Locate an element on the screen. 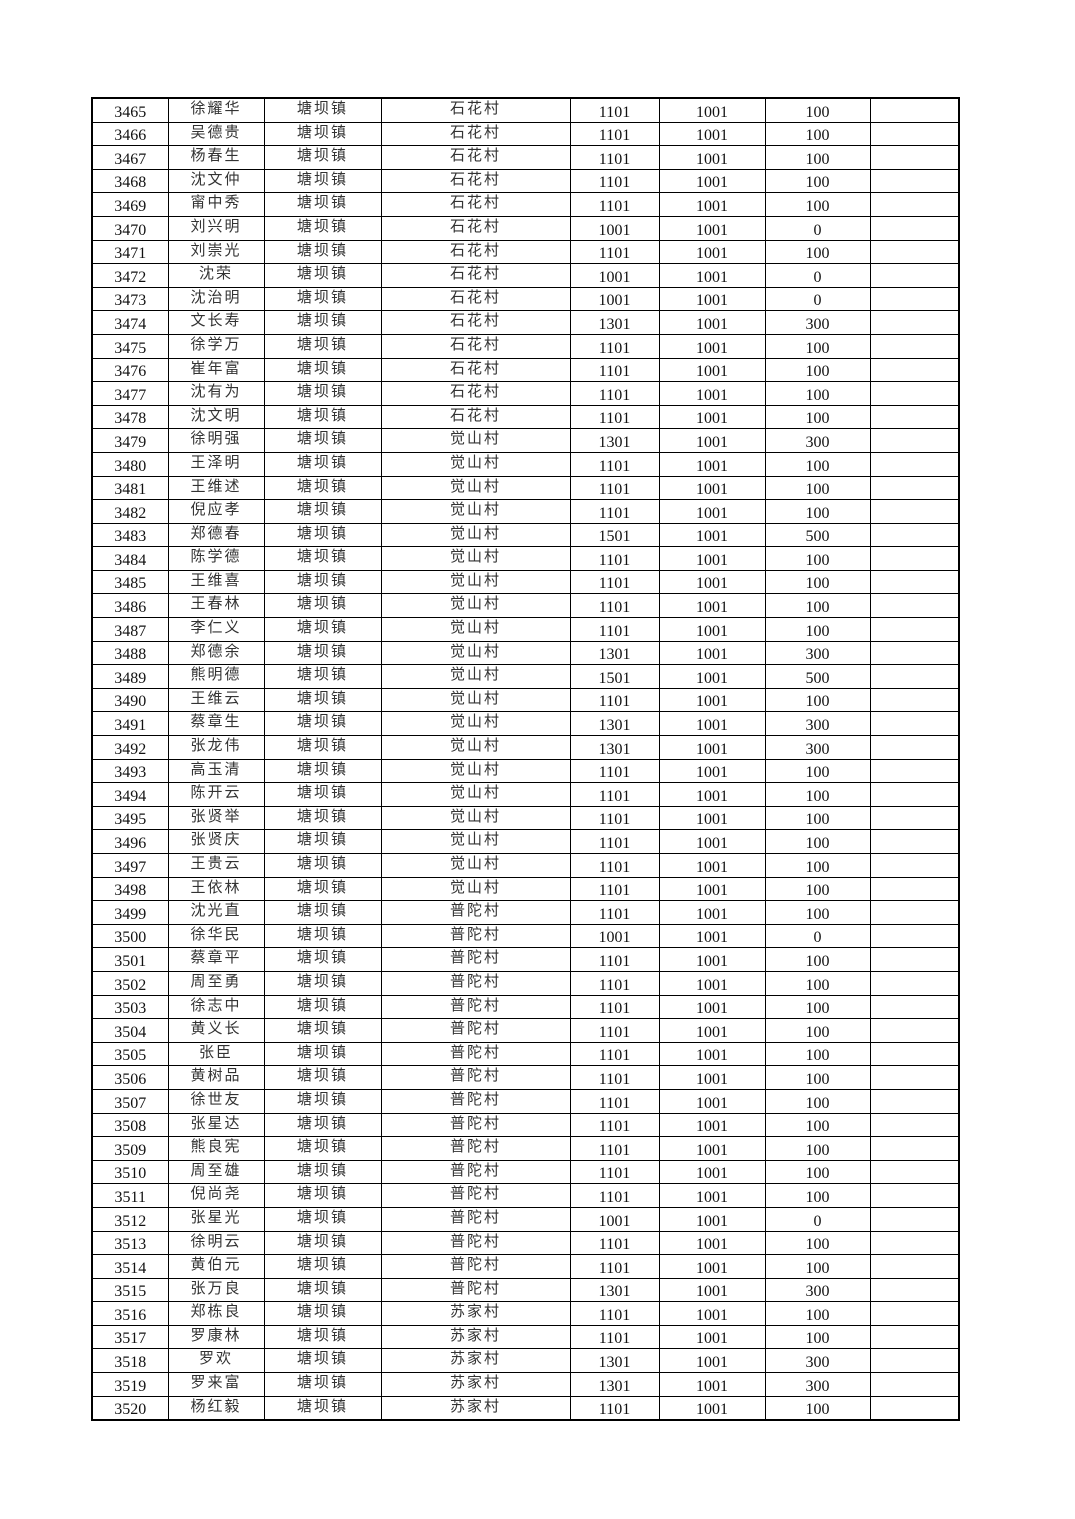 The width and height of the screenshot is (1075, 1519). cell-id: 3475 is located at coordinates (130, 346).